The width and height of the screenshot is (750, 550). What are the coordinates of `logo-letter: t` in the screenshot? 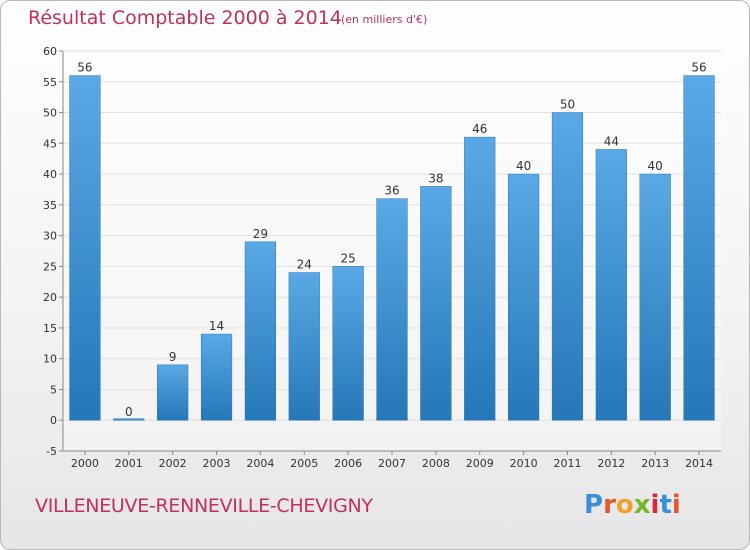 It's located at (665, 505).